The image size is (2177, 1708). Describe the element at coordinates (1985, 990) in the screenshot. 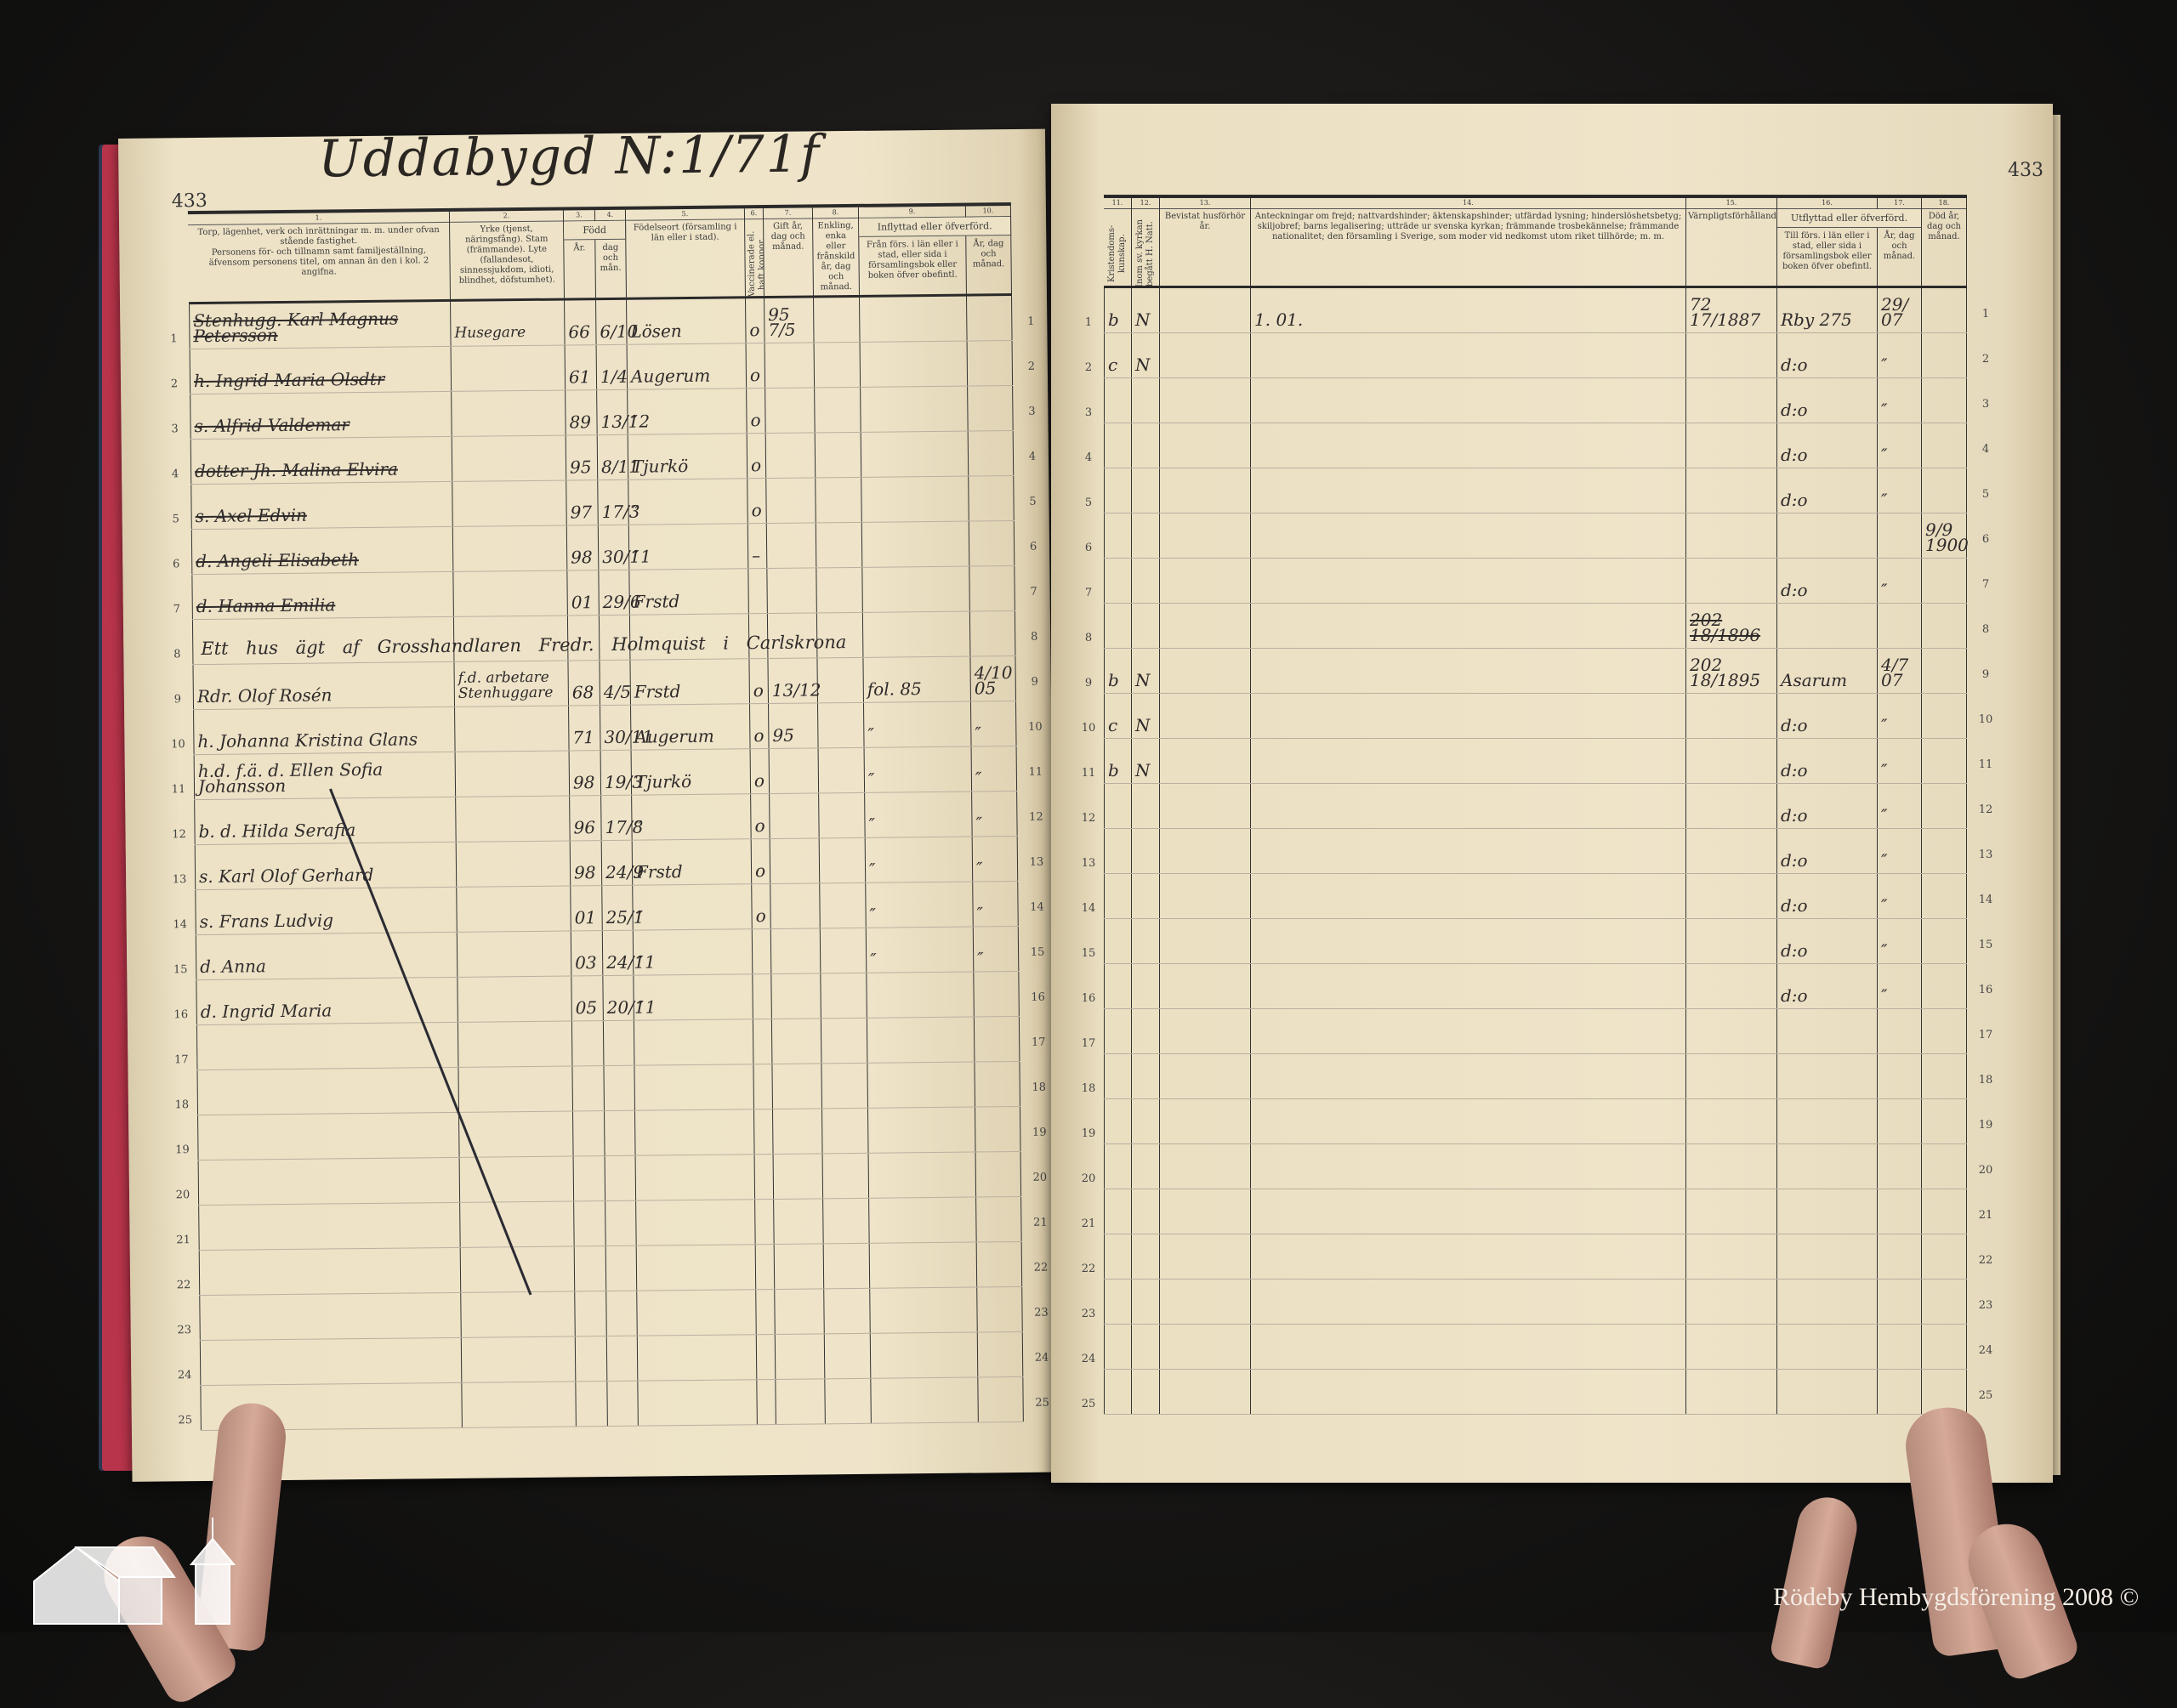

I see `row-number-right: 16` at that location.